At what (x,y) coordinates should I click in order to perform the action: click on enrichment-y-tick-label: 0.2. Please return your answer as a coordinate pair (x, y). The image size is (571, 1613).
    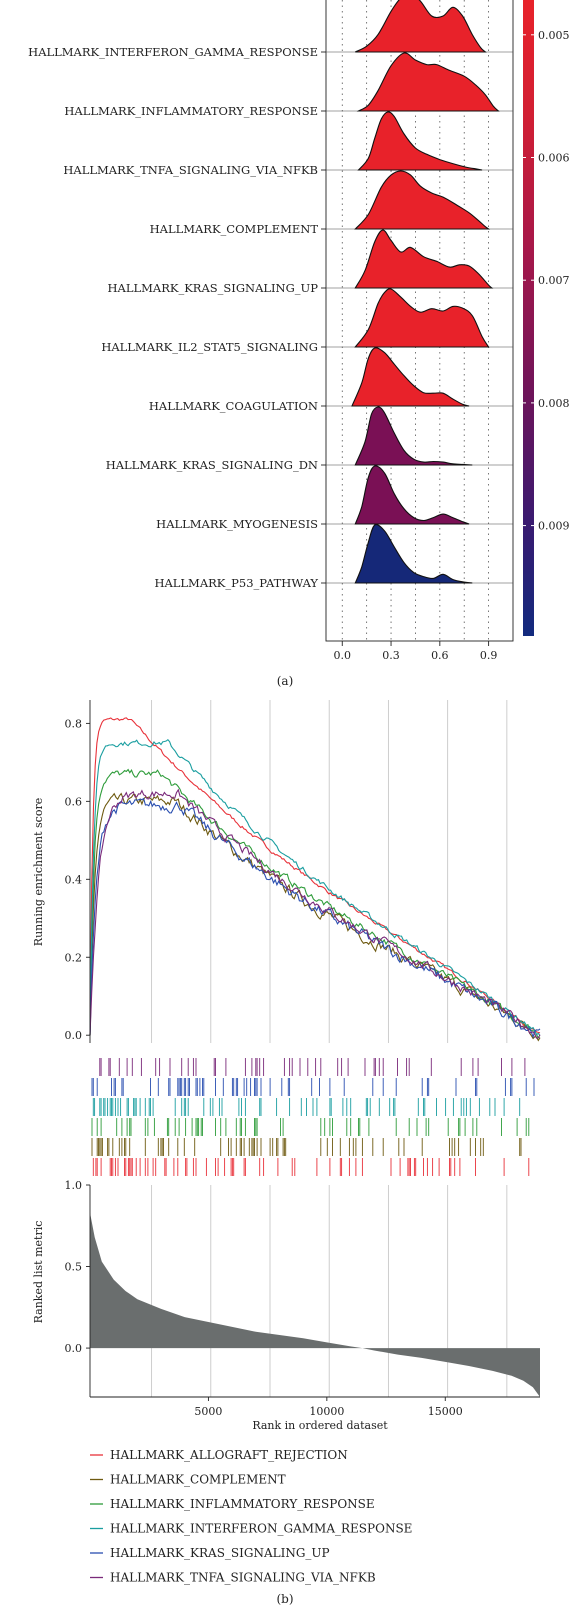
    Looking at the image, I should click on (74, 957).